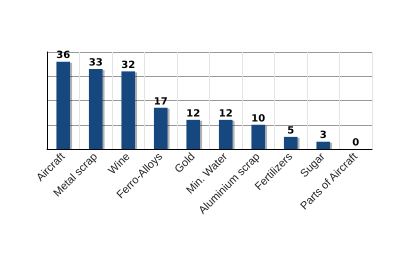 Image resolution: width=400 pixels, height=280 pixels. What do you see at coordinates (290, 130) in the screenshot?
I see `data-label: 5` at bounding box center [290, 130].